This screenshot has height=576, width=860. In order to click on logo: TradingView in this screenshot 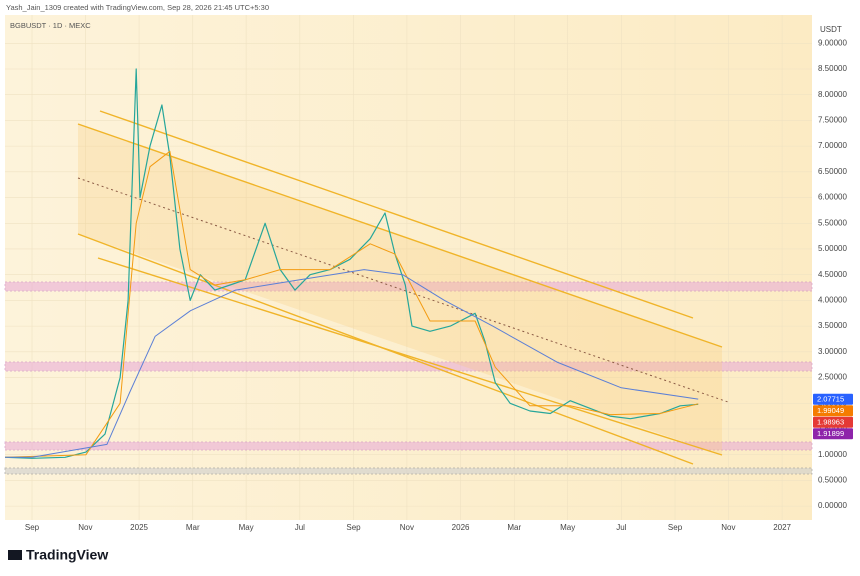, I will do `click(58, 555)`.